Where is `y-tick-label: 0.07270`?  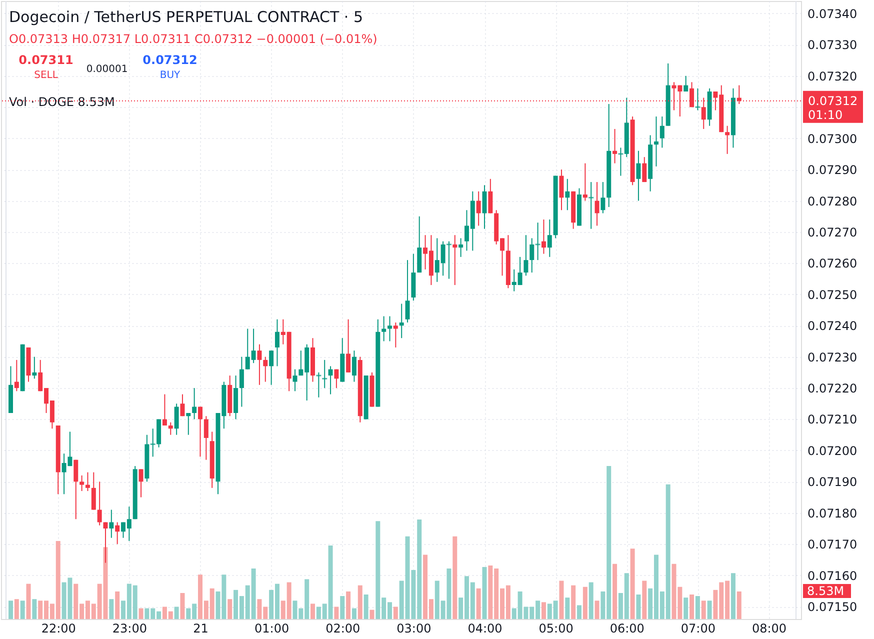
y-tick-label: 0.07270 is located at coordinates (833, 232).